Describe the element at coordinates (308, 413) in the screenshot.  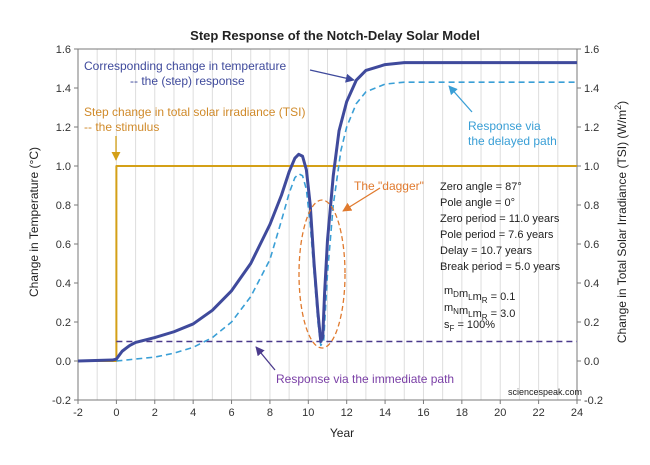
I see `x-tick-label: 10` at that location.